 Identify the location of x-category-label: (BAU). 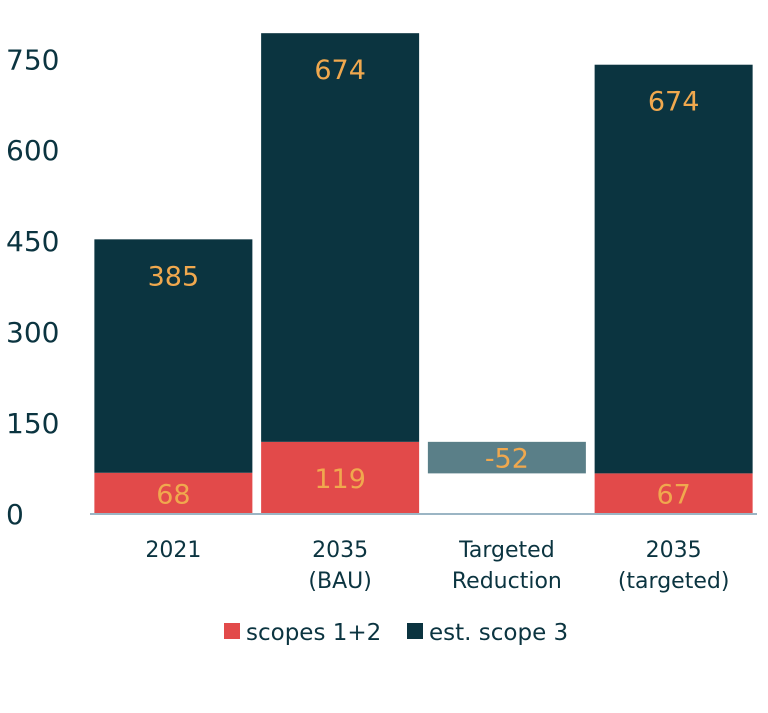
(339, 581).